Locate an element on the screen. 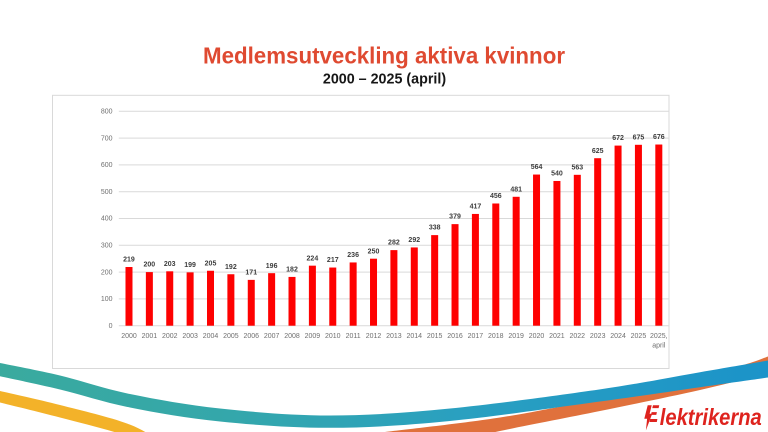 The image size is (768, 432). svg-text: 0 is located at coordinates (111, 326).